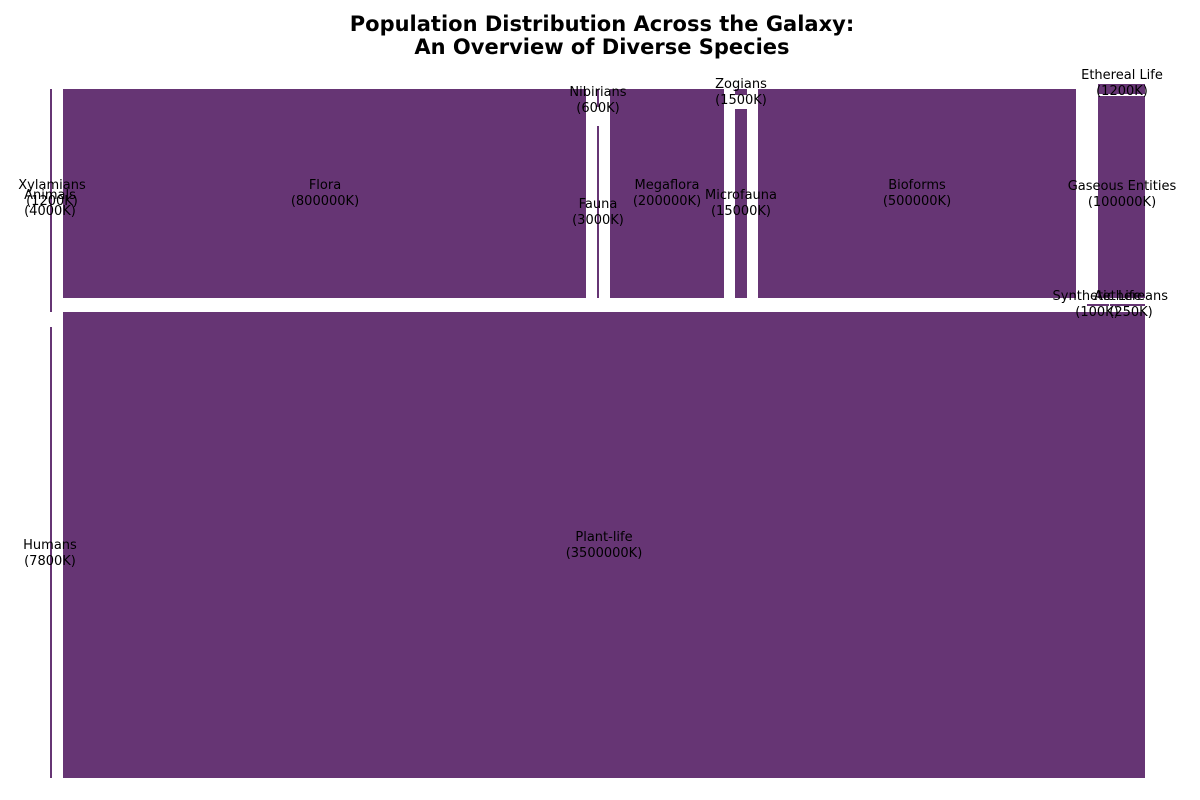 The height and width of the screenshot is (800, 1200). I want to click on treemap-label-name: Aethereans, so click(1131, 296).